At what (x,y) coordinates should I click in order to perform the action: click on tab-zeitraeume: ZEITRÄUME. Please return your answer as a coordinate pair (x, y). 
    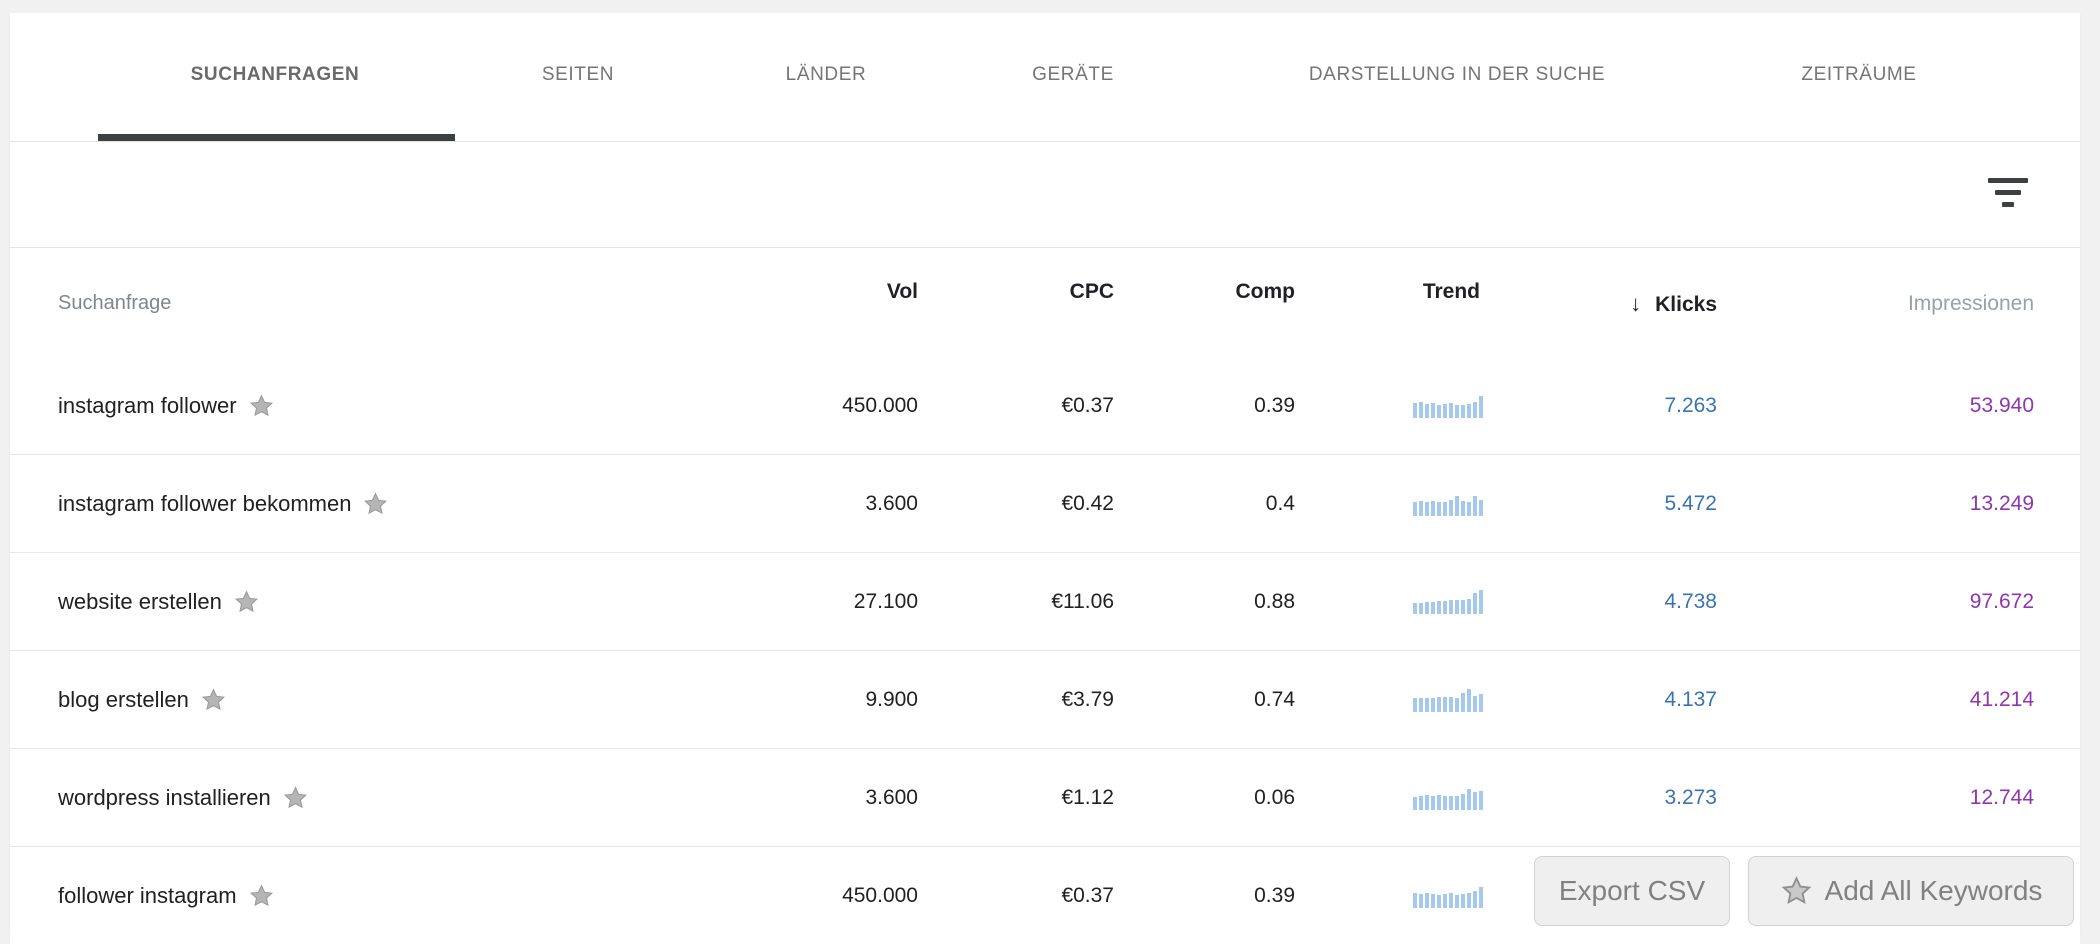
    Looking at the image, I should click on (1859, 74).